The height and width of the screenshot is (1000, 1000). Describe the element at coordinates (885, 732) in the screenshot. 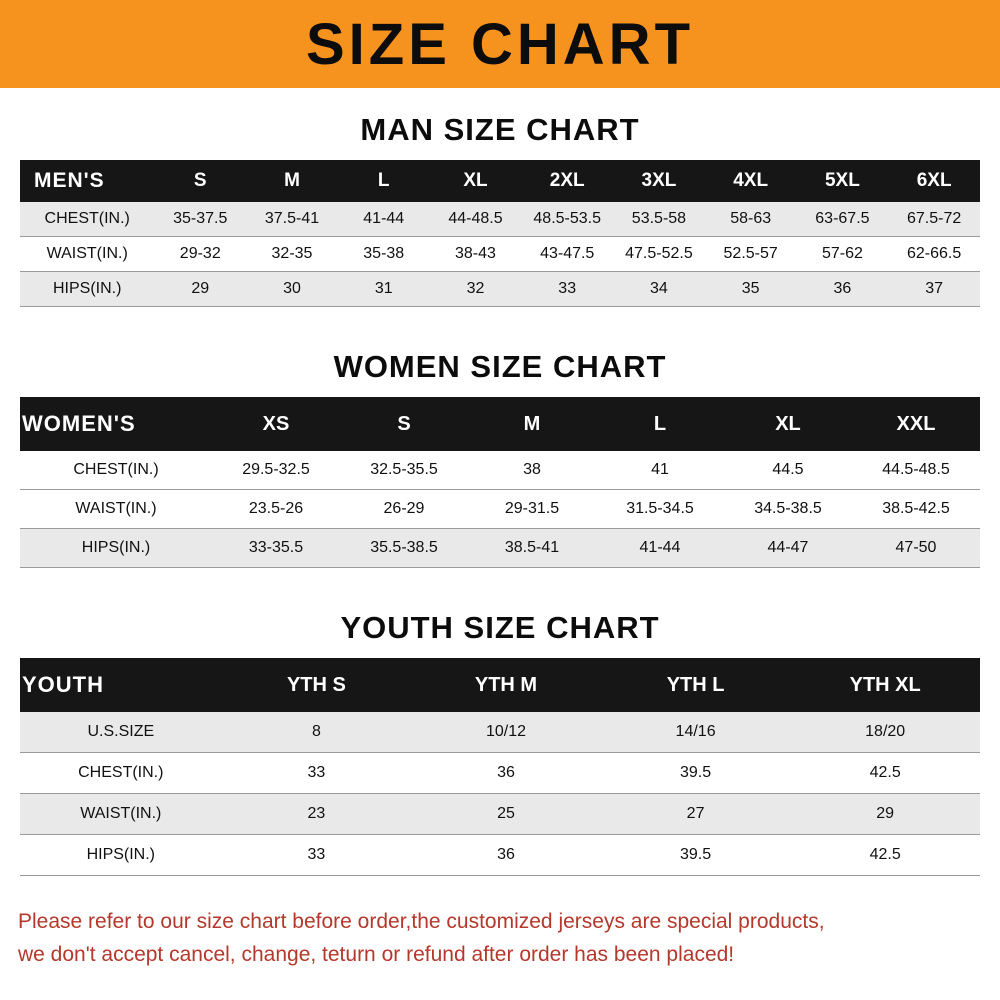

I see `value-cell: 18/20` at that location.